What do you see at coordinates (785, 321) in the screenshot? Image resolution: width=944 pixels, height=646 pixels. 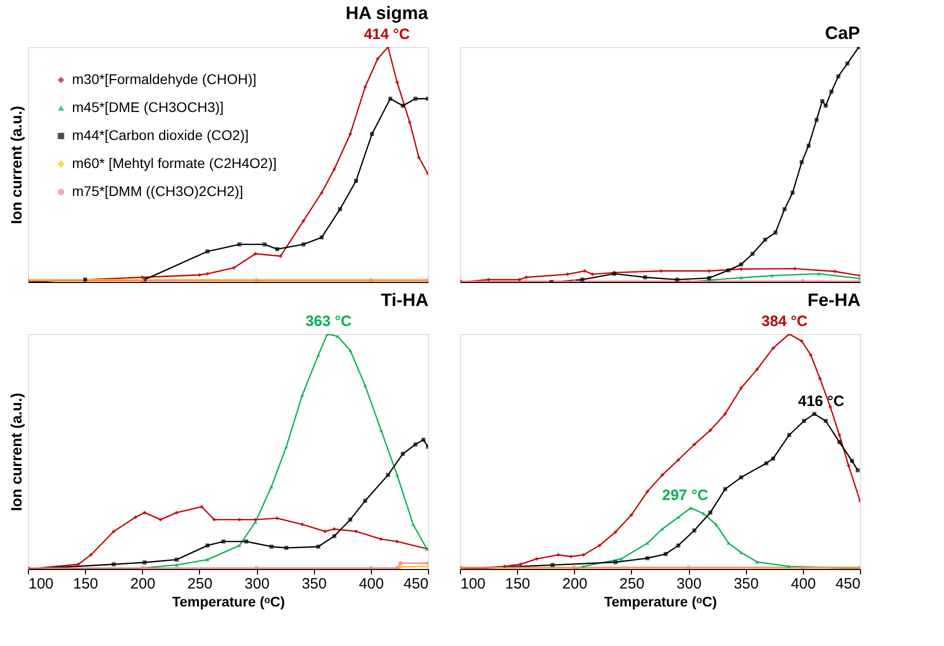 I see `annotation: 384 °C` at bounding box center [785, 321].